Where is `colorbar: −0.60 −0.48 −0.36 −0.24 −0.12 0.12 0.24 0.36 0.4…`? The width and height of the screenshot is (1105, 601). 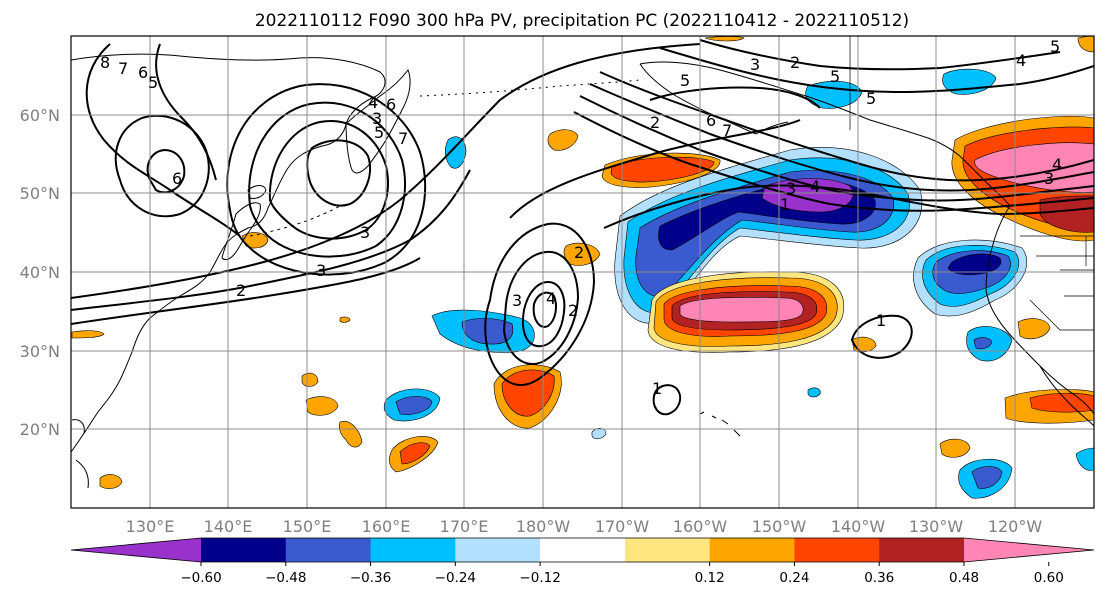 colorbar: −0.60 −0.48 −0.36 −0.24 −0.12 0.12 0.24 0.36 0.4… is located at coordinates (582, 561).